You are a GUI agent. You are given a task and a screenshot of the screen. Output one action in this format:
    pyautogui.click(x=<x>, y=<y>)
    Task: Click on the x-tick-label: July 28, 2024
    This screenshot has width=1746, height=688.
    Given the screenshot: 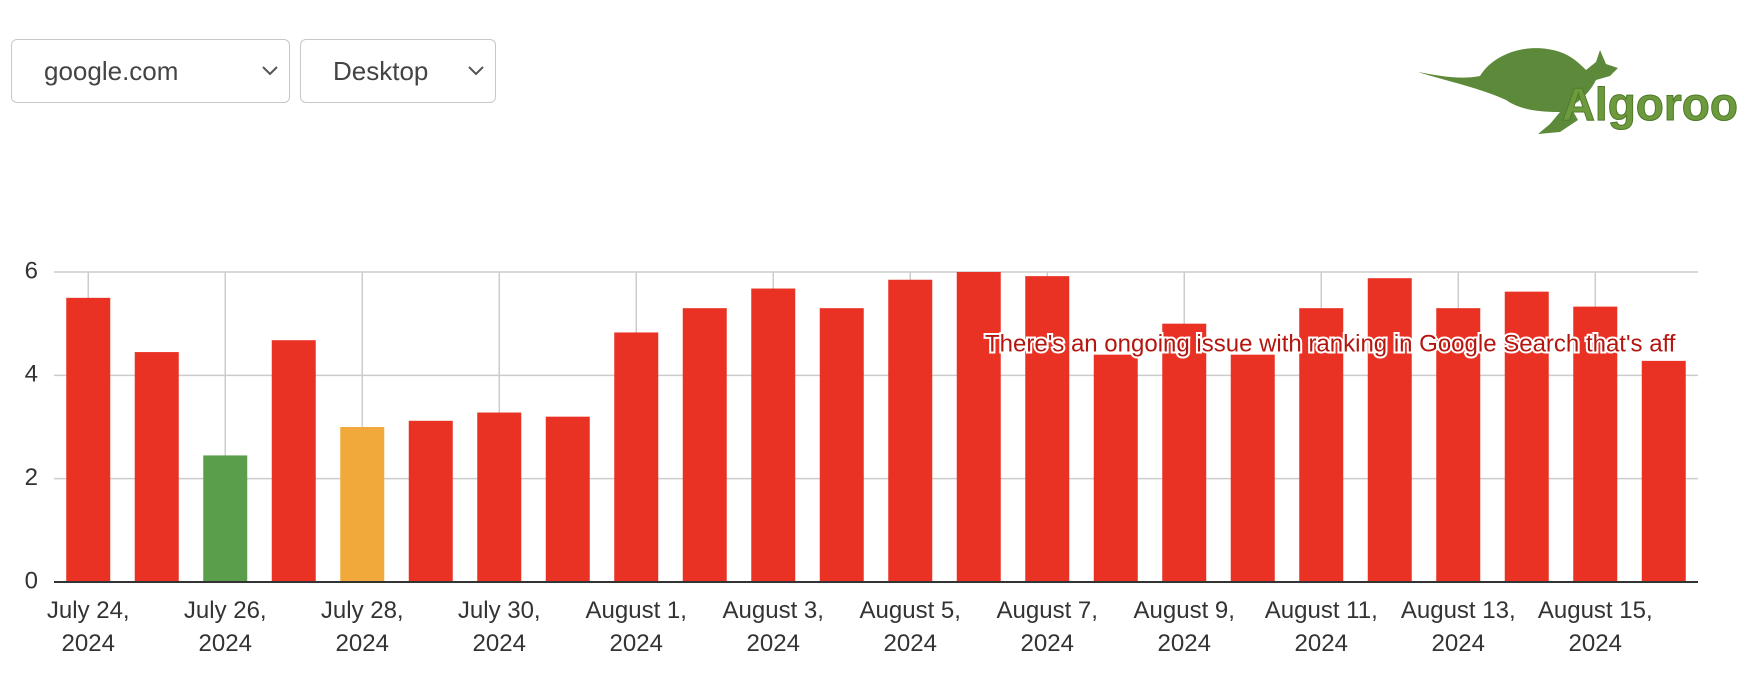 What is the action you would take?
    pyautogui.click(x=362, y=627)
    